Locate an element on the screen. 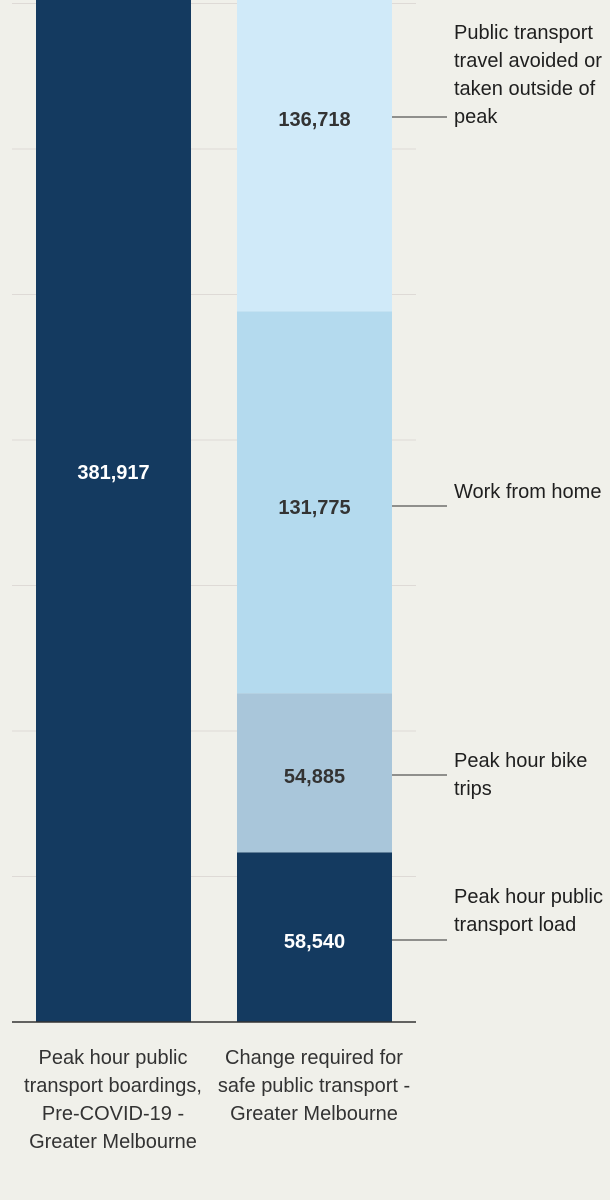  legend-label-pt-load: Peak hour public transport load is located at coordinates (528, 911).